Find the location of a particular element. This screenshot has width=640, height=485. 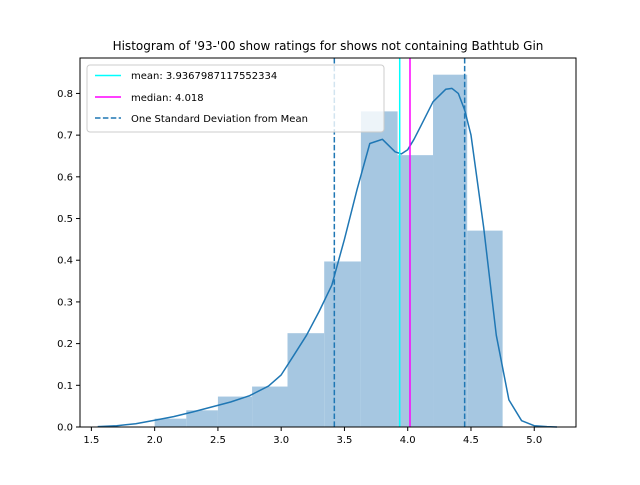

legend-std-label: One Standard Deviation from Mean is located at coordinates (219, 119).